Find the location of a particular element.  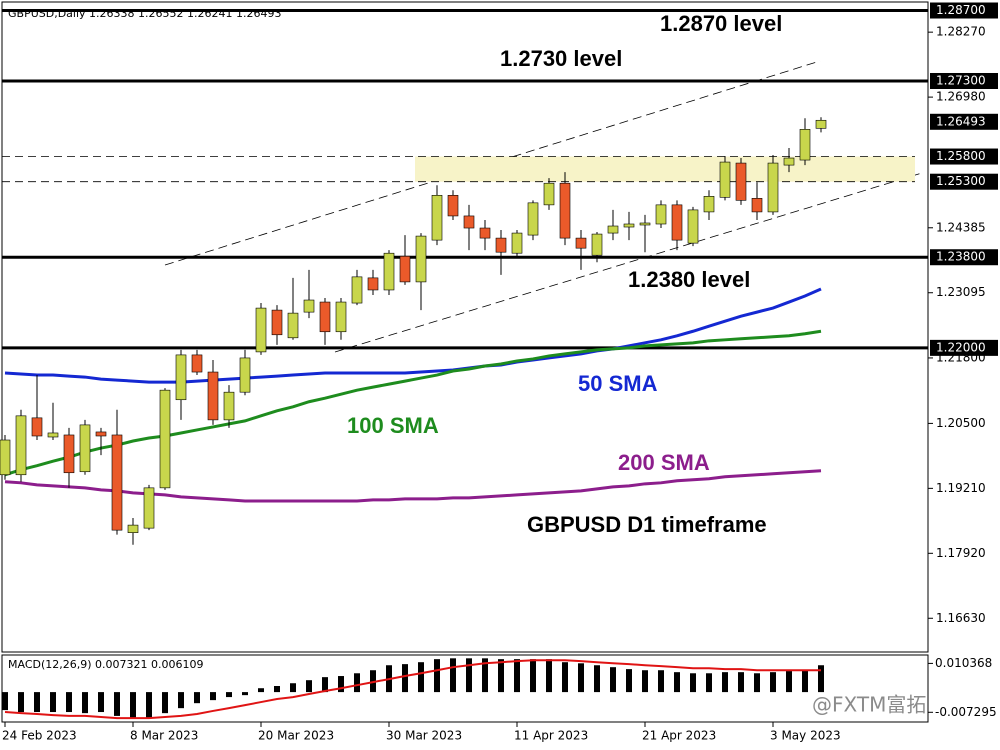

y-tick-label: 1.24385 is located at coordinates (961, 227).